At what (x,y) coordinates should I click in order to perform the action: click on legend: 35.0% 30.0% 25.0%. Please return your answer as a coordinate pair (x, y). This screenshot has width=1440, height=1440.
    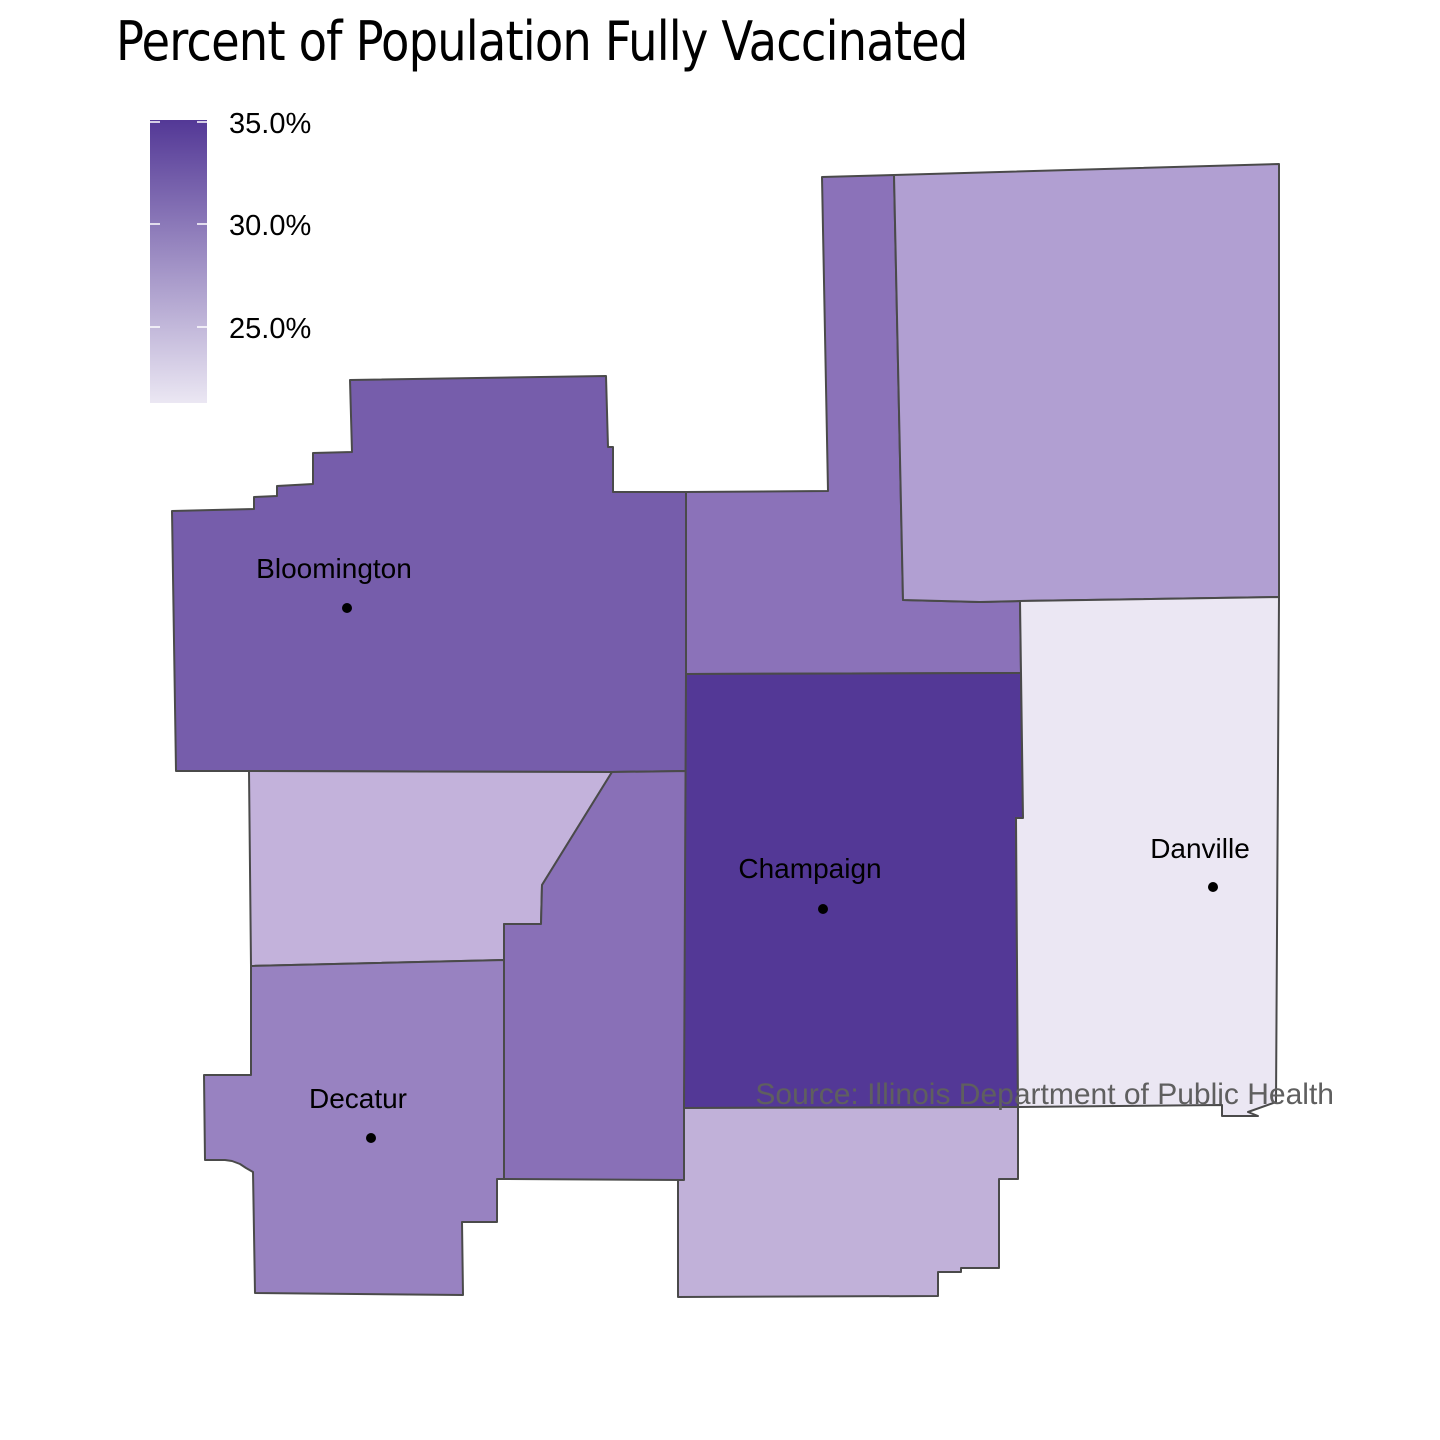
    Looking at the image, I should click on (230, 255).